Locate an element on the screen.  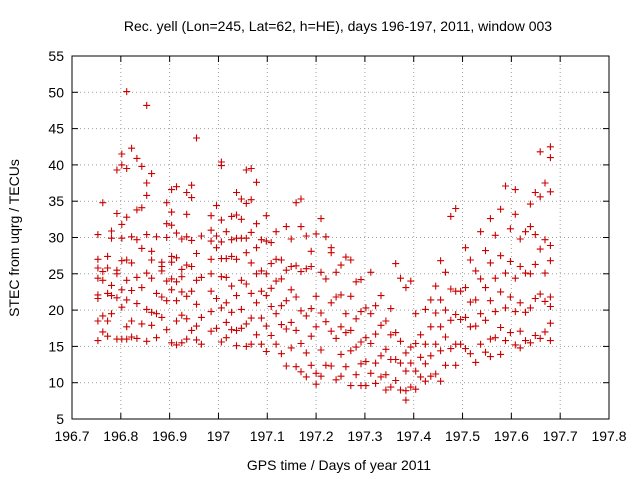
x-tick-label: 197.6 is located at coordinates (511, 436).